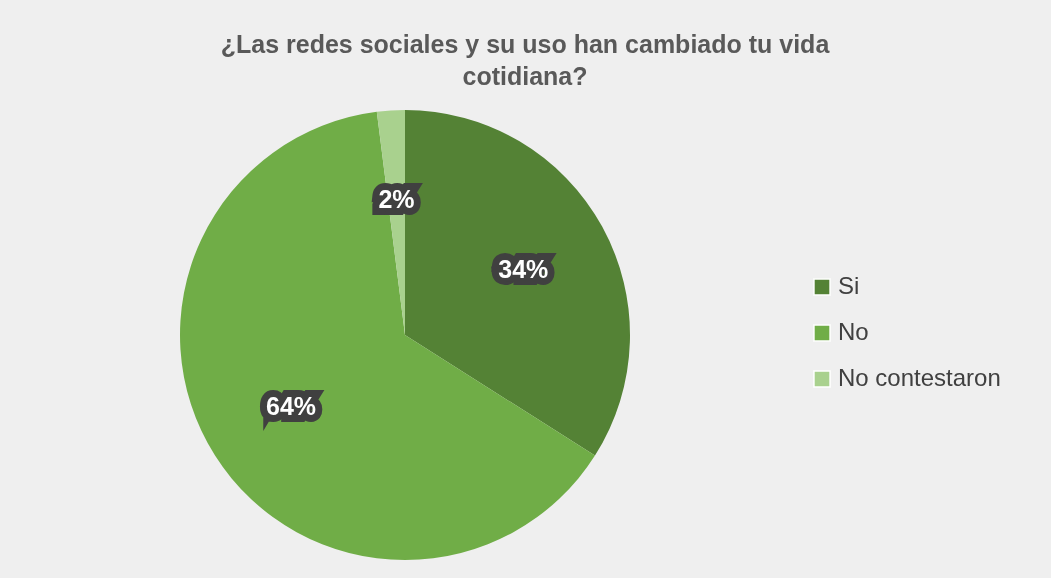 The height and width of the screenshot is (578, 1051). What do you see at coordinates (853, 331) in the screenshot?
I see `legend-label: No` at bounding box center [853, 331].